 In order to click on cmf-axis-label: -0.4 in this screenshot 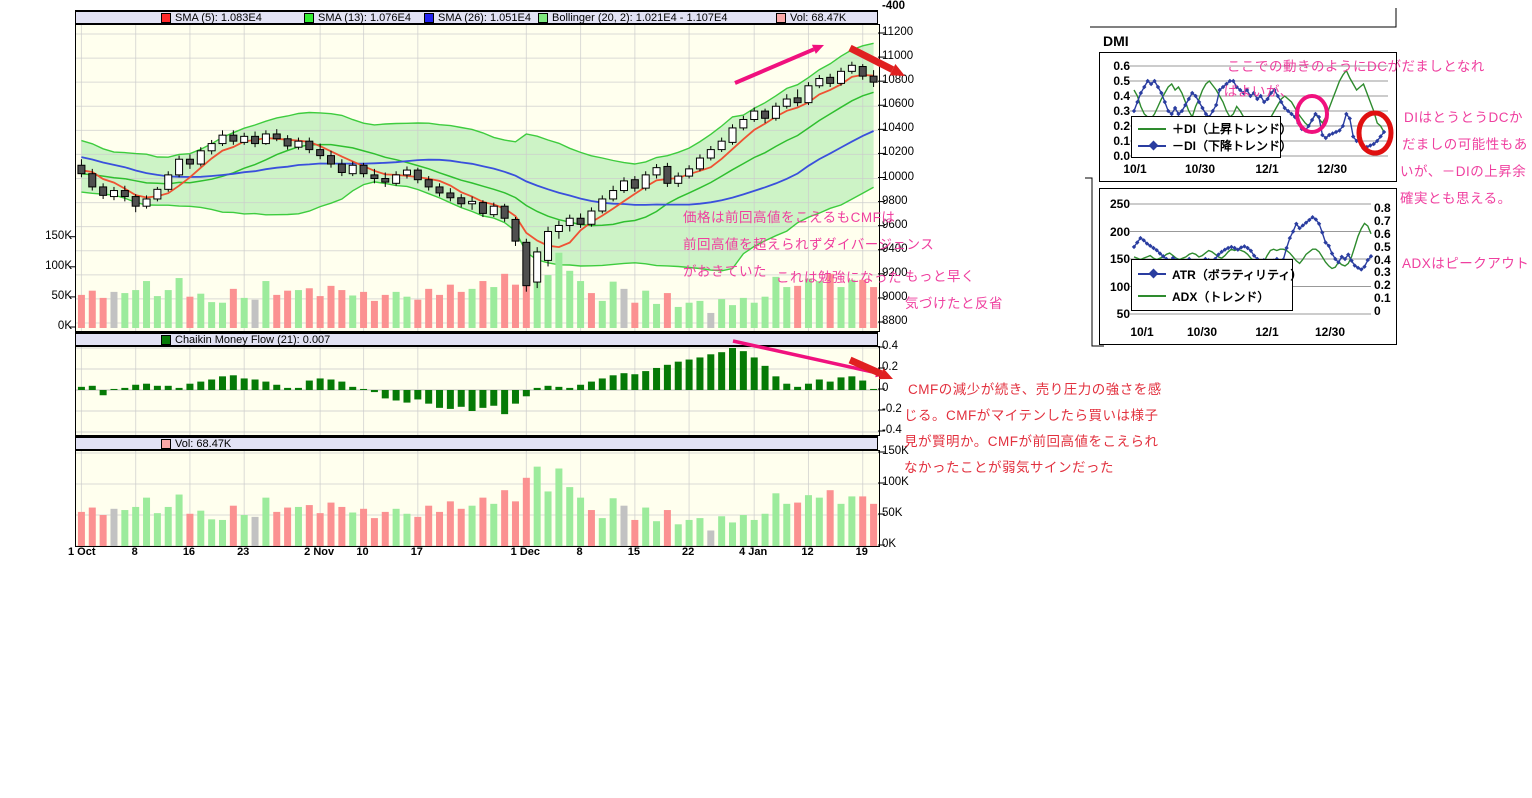, I will do `click(892, 430)`.